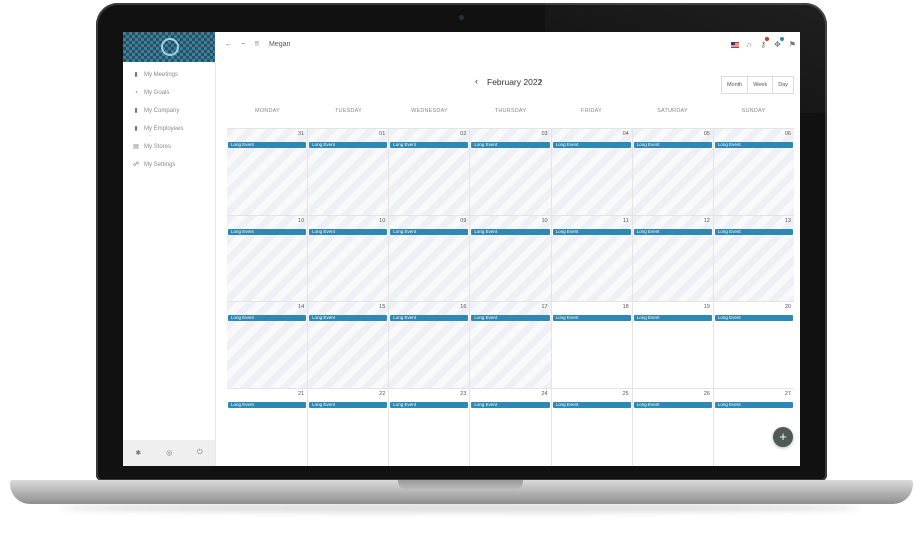  What do you see at coordinates (169, 93) in the screenshot?
I see `sidebar-item-goals: ◔ My Goals` at bounding box center [169, 93].